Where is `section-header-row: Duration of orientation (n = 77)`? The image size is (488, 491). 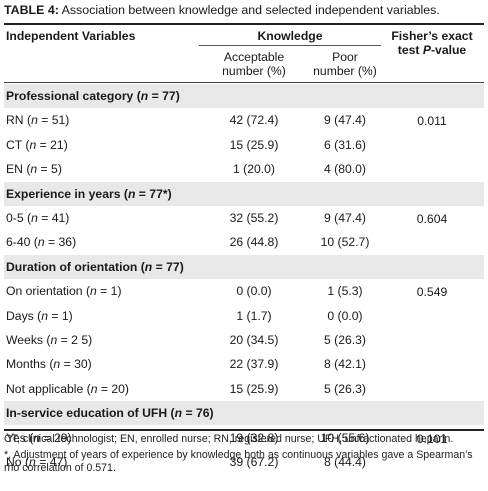 section-header-row: Duration of orientation (n = 77) is located at coordinates (244, 266).